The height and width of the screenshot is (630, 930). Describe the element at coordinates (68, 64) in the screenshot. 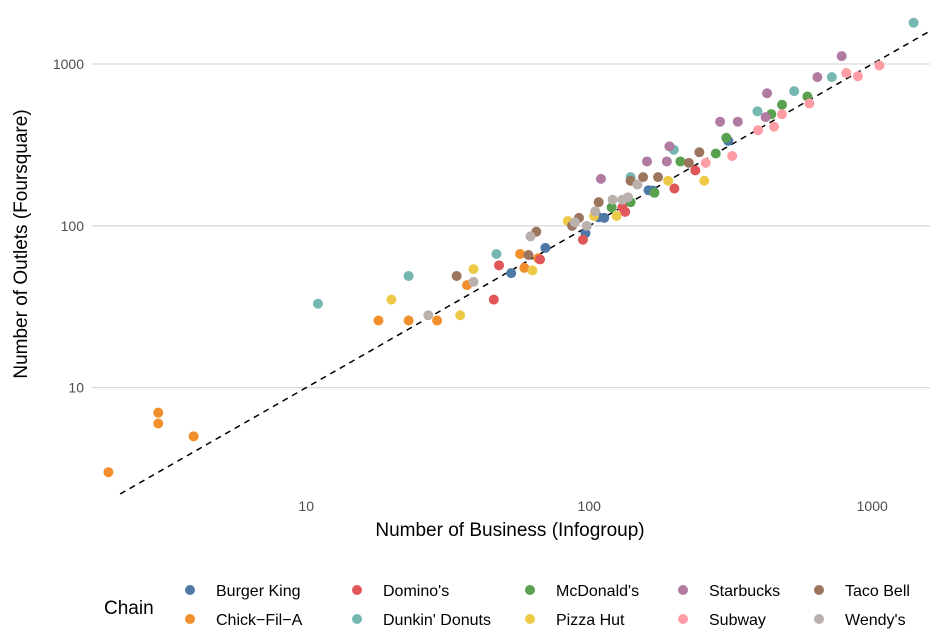

I see `y-tick-label: 1000` at that location.